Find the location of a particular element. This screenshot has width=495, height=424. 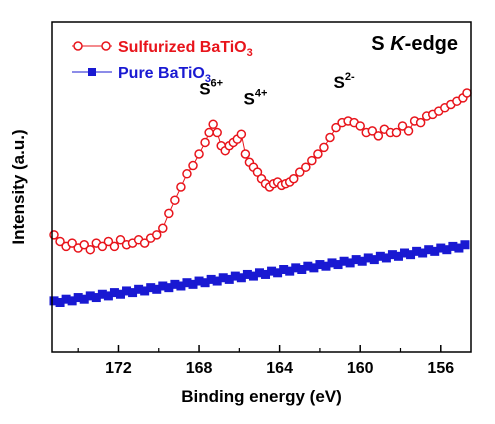

legend-label-sulfurized-sub: 3 is located at coordinates (250, 53).